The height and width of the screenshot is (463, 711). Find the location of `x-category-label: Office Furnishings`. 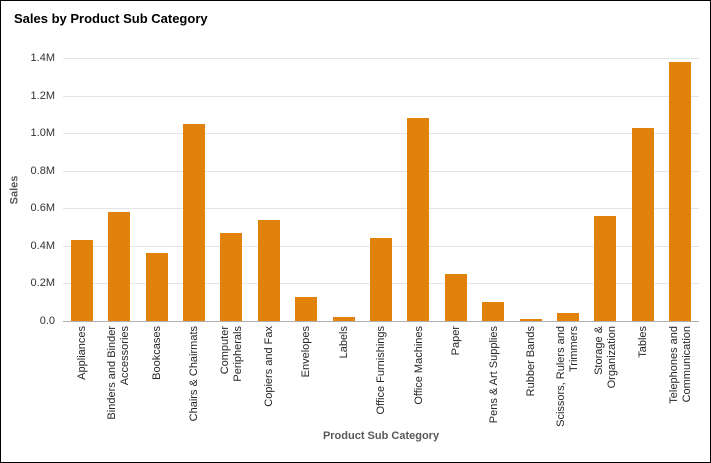

x-category-label: Office Furnishings is located at coordinates (380, 370).